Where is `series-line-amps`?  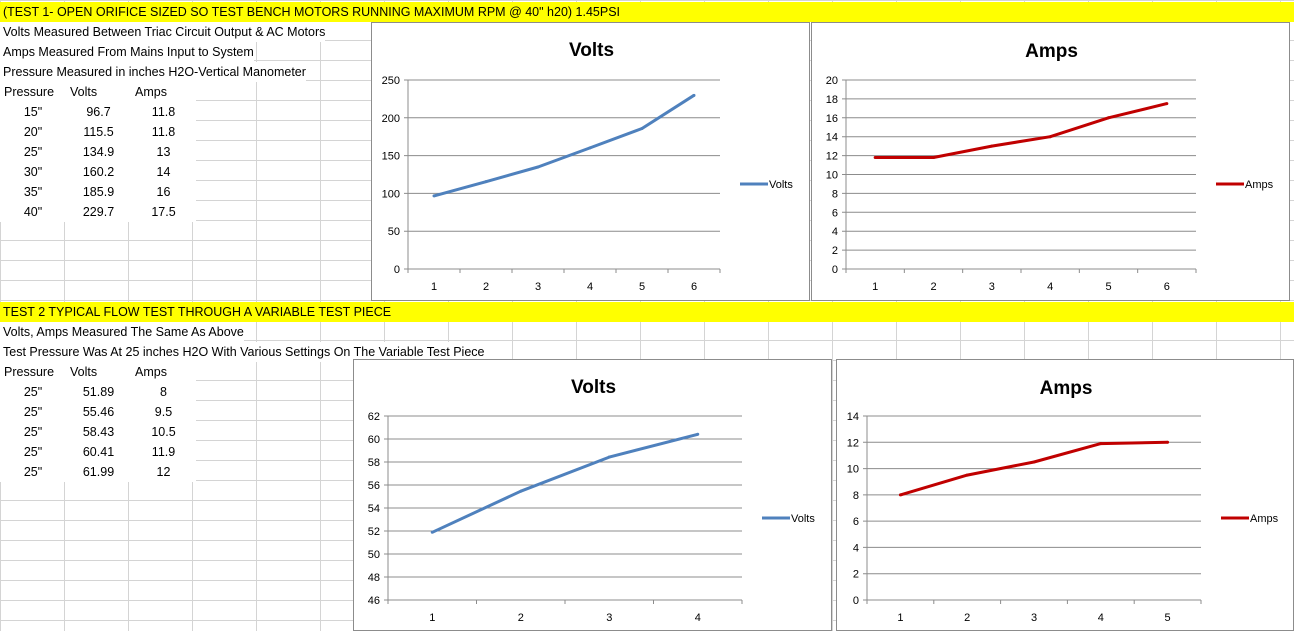 series-line-amps is located at coordinates (1021, 130).